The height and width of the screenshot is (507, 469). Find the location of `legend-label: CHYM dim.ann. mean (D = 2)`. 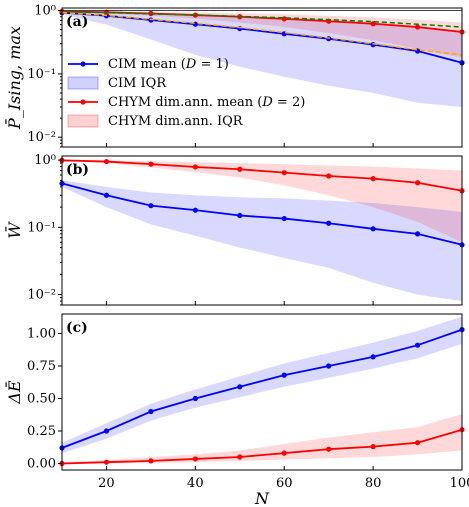

legend-label: CHYM dim.ann. mean (D = 2) is located at coordinates (206, 102).